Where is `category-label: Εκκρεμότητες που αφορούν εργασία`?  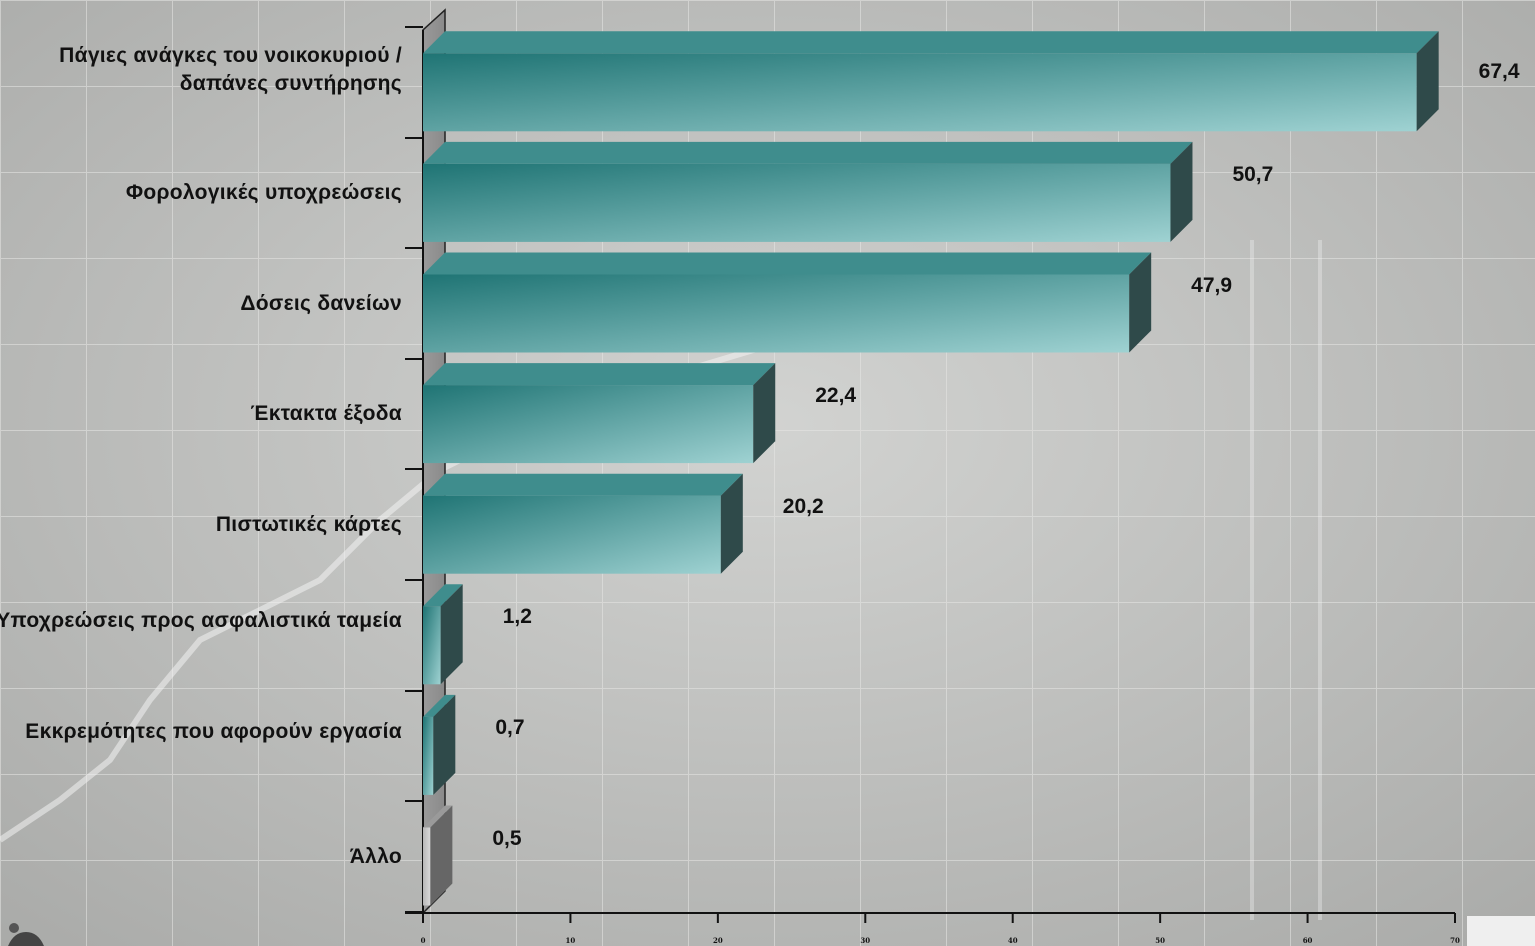
category-label: Εκκρεμότητες που αφορούν εργασία is located at coordinates (213, 731).